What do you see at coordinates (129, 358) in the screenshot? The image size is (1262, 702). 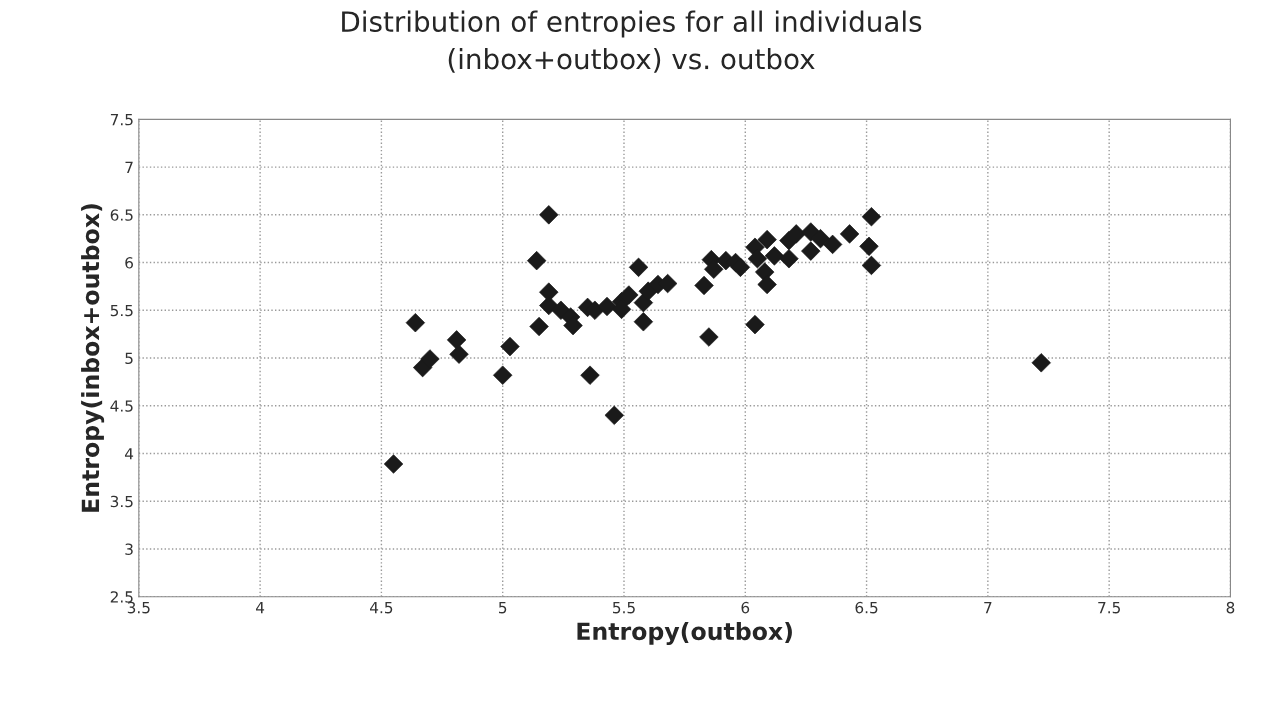 I see `y-tick-label: 5` at bounding box center [129, 358].